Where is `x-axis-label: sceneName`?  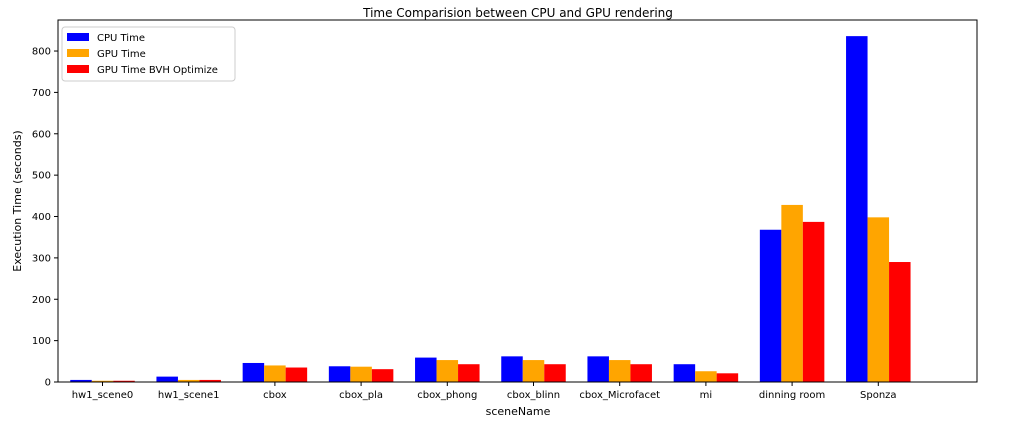
x-axis-label: sceneName is located at coordinates (518, 411).